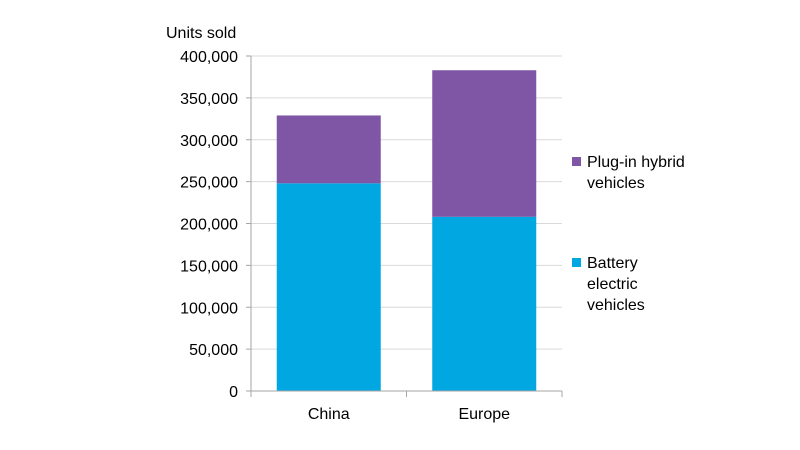 The width and height of the screenshot is (800, 450). I want to click on y-tick-label: 100,000, so click(209, 308).